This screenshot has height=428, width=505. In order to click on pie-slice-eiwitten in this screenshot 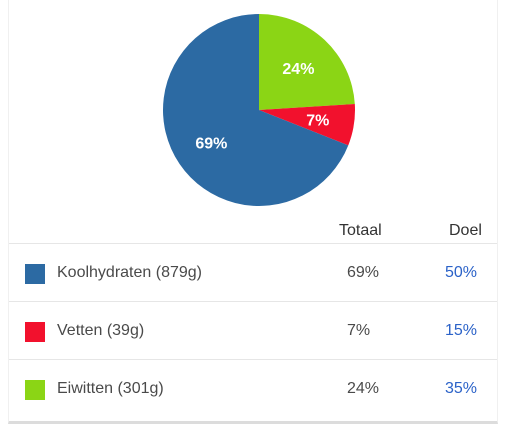, I will do `click(307, 62)`.